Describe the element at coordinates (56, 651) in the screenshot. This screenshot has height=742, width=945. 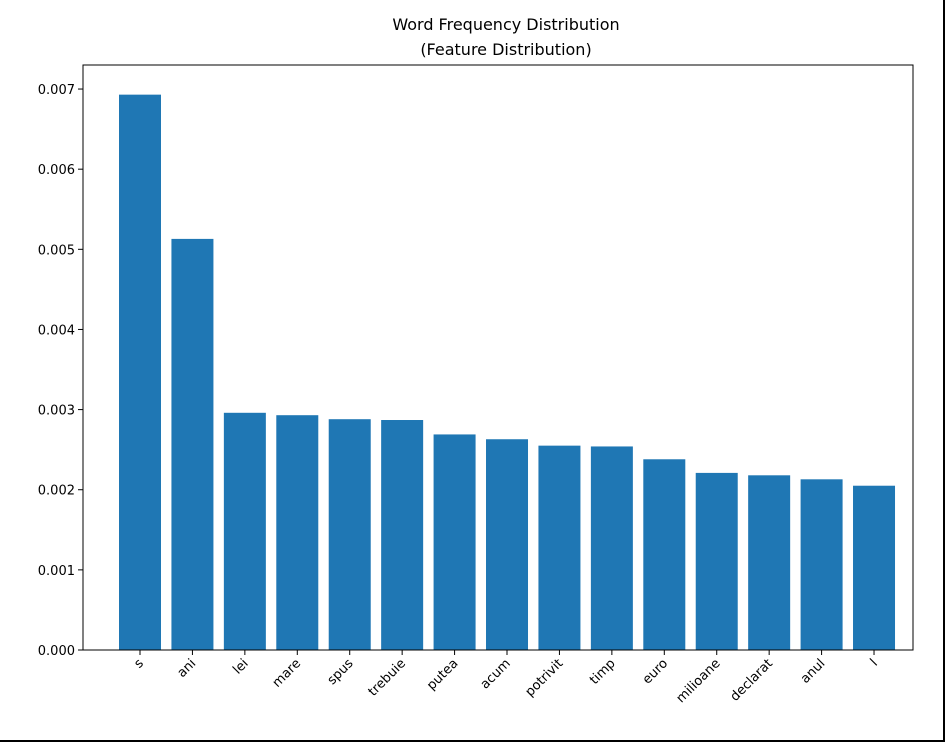
I see `y-tick-label: 0.000` at that location.